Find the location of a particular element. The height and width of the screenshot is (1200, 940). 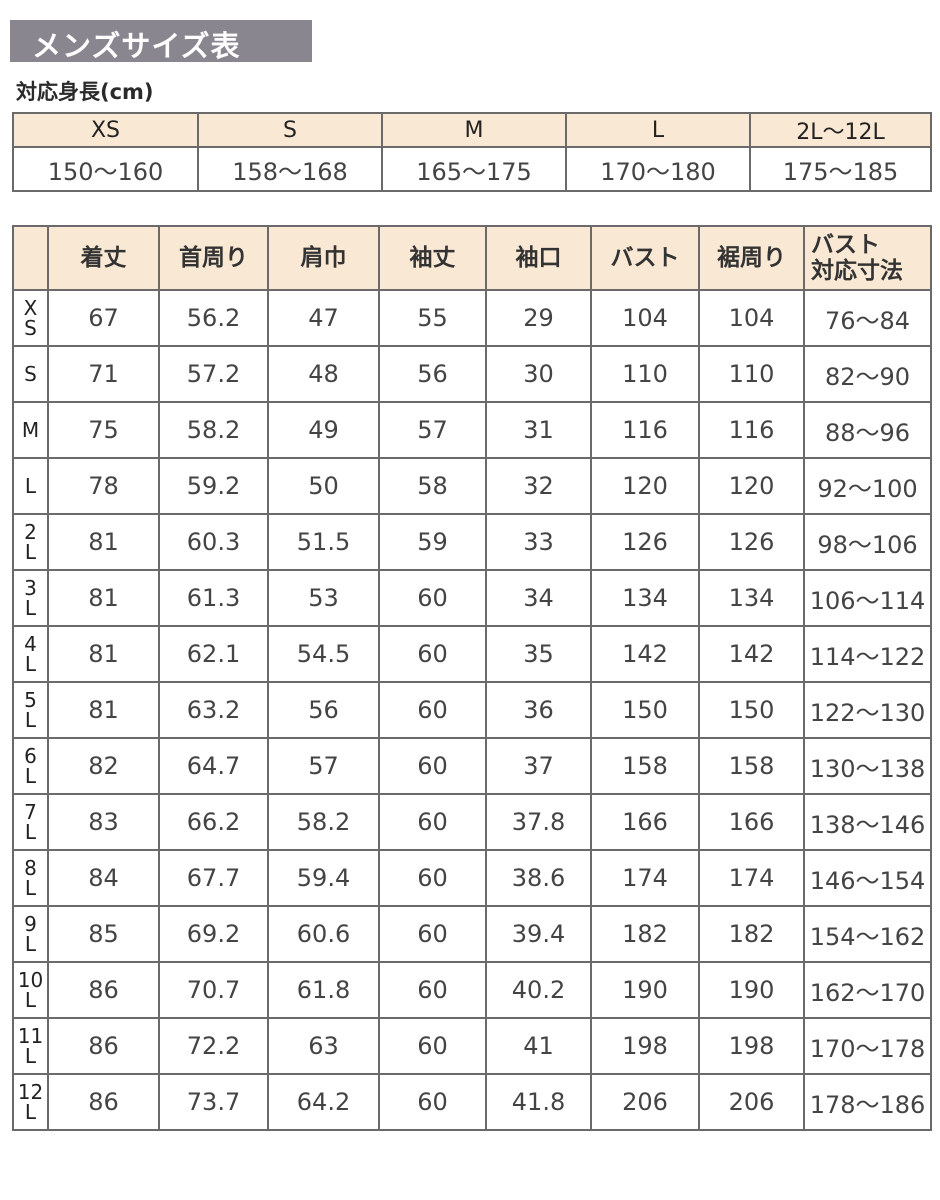

table-cell: 50 is located at coordinates (323, 486).